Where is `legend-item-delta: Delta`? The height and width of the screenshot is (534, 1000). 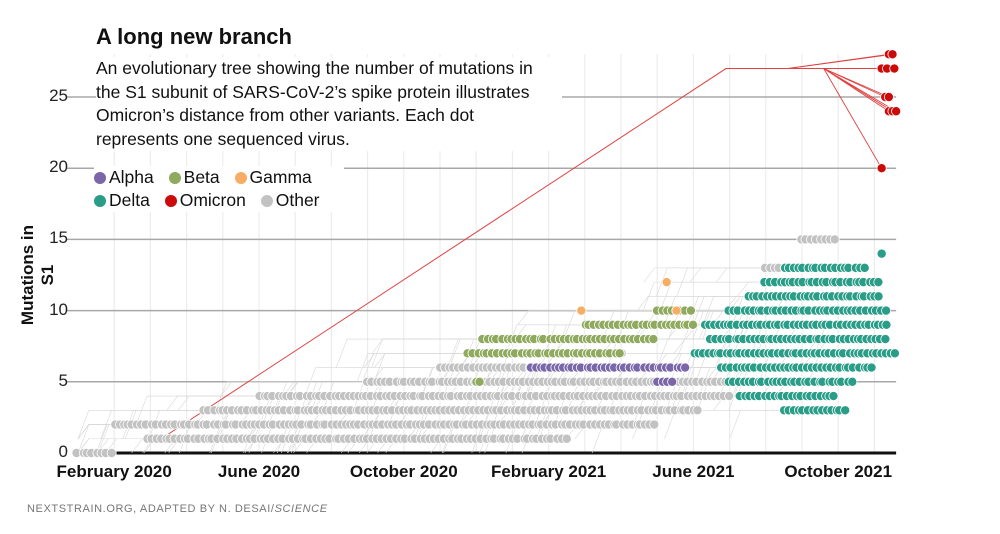 legend-item-delta: Delta is located at coordinates (122, 200).